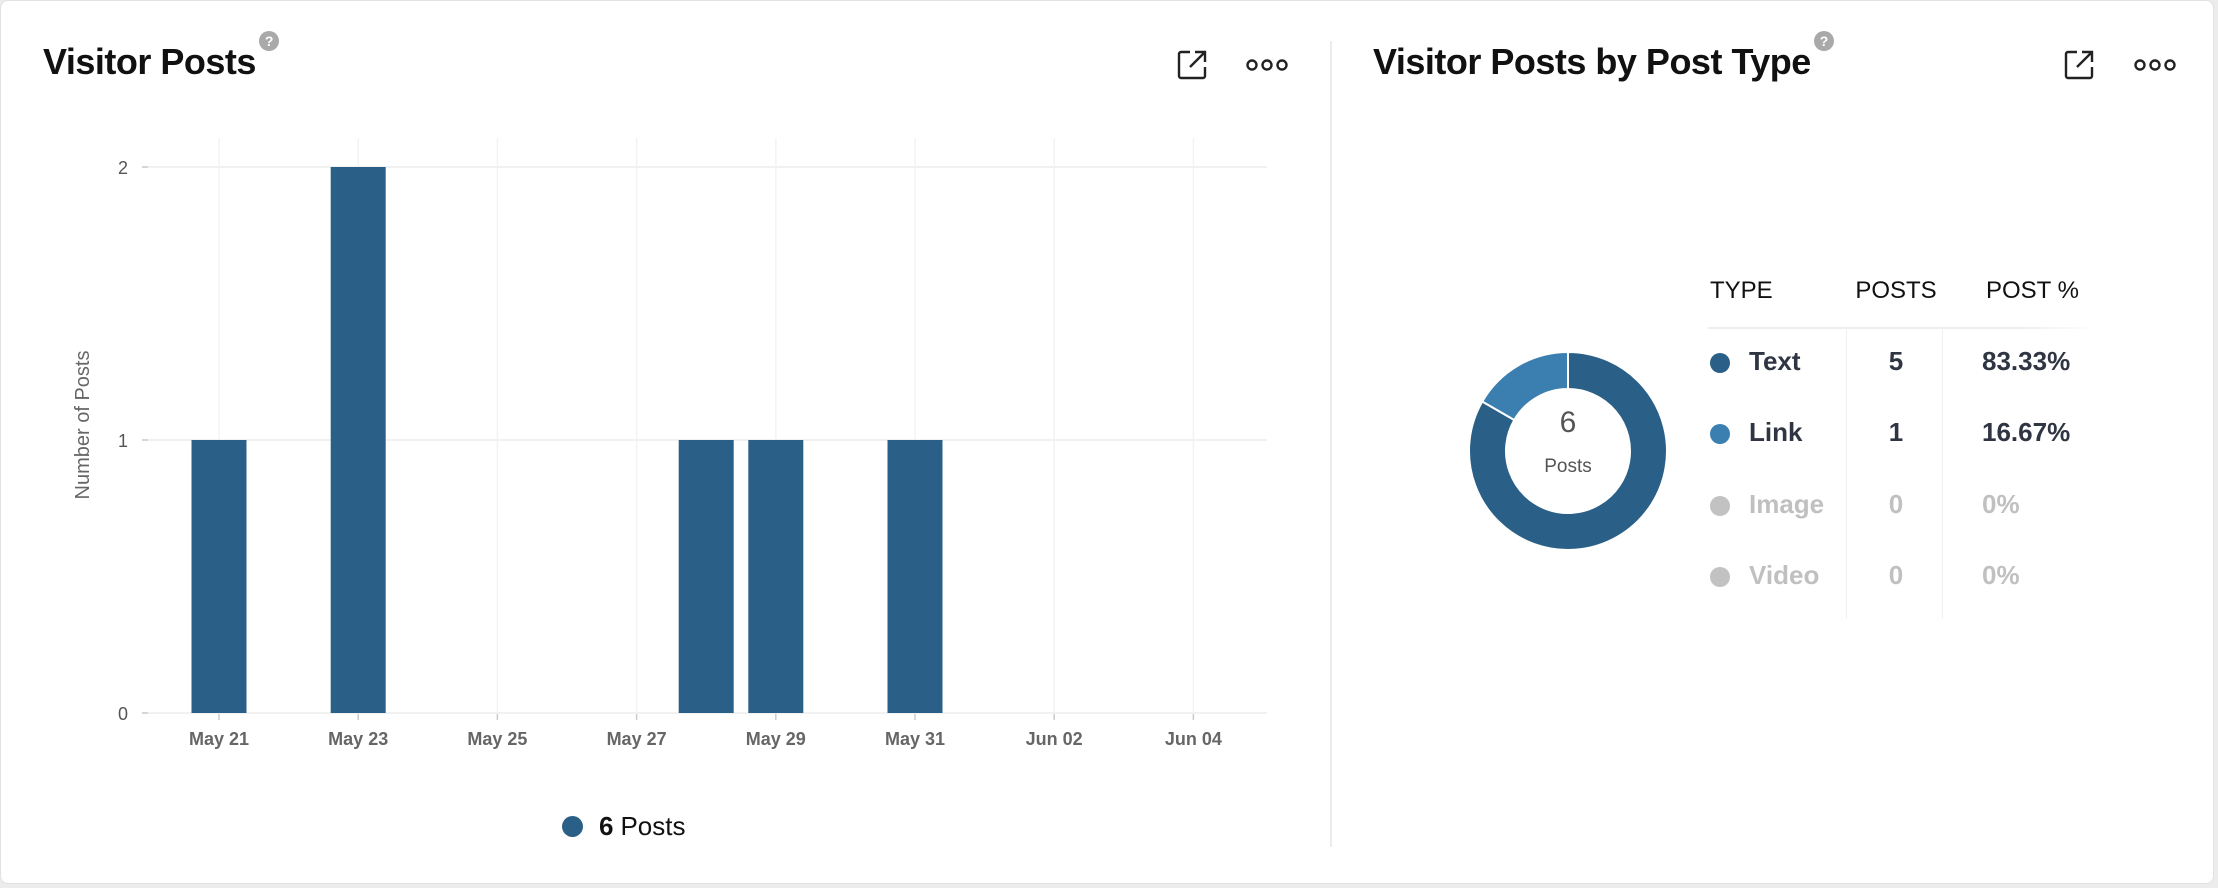 The width and height of the screenshot is (2218, 888). I want to click on x-tick-label: Jun 04, so click(1193, 739).